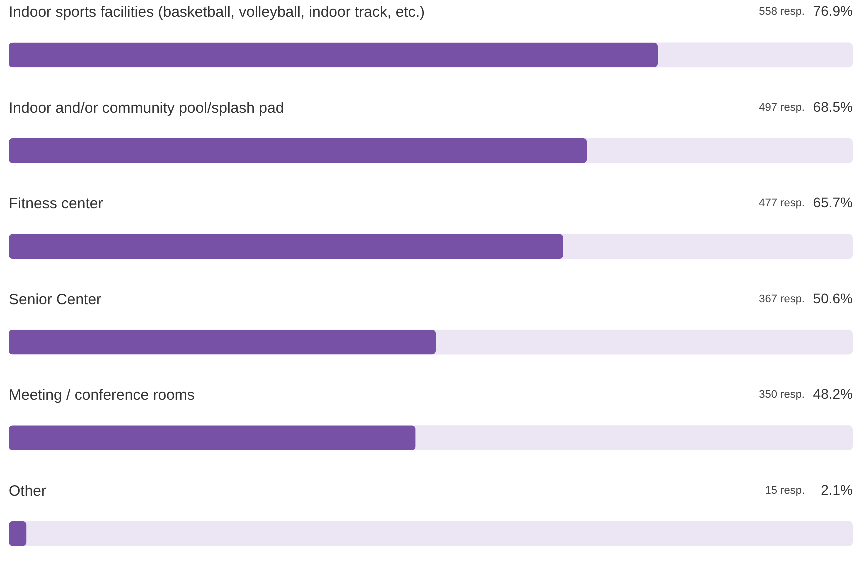  What do you see at coordinates (102, 395) in the screenshot?
I see `y-tick-label: Meeting / conference rooms` at bounding box center [102, 395].